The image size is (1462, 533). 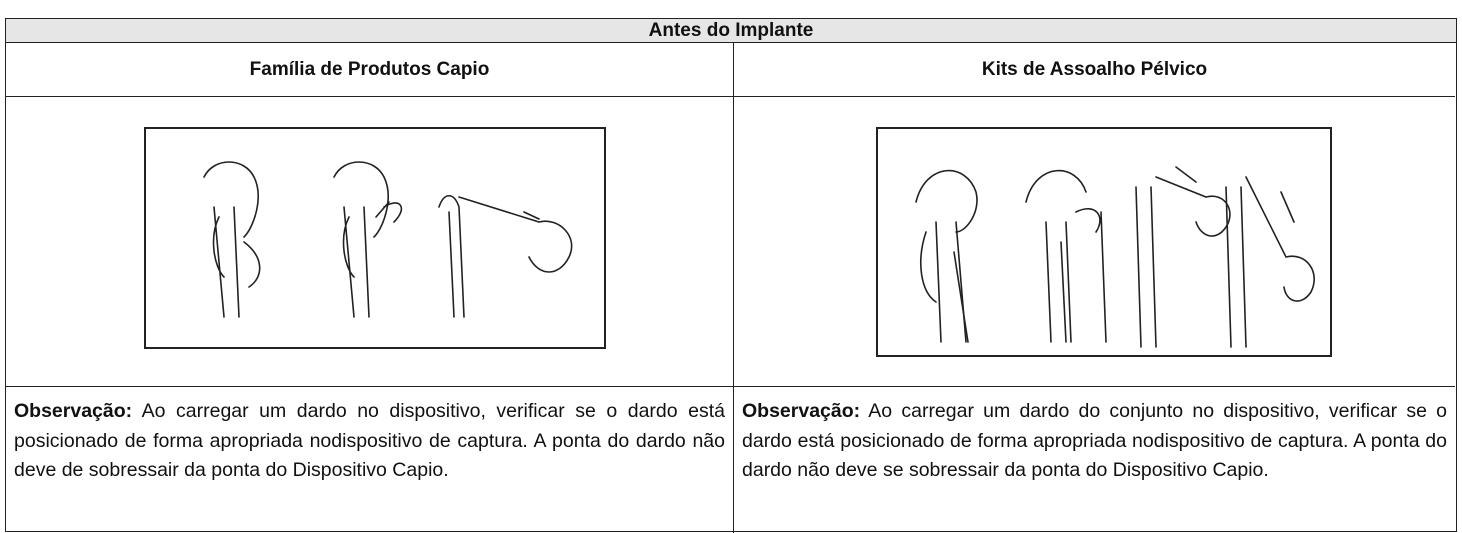 I want to click on column-heading: Família de Produtos Capio, so click(x=370, y=70).